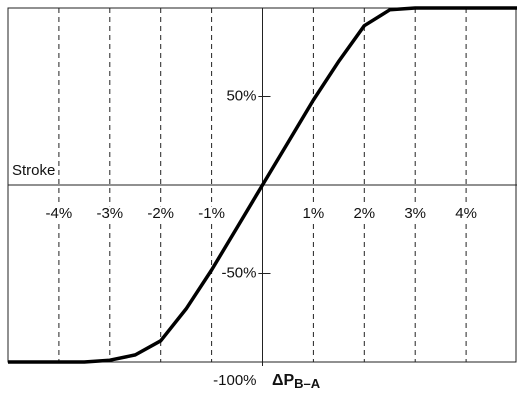  I want to click on x-tick-label: -2%, so click(160, 213).